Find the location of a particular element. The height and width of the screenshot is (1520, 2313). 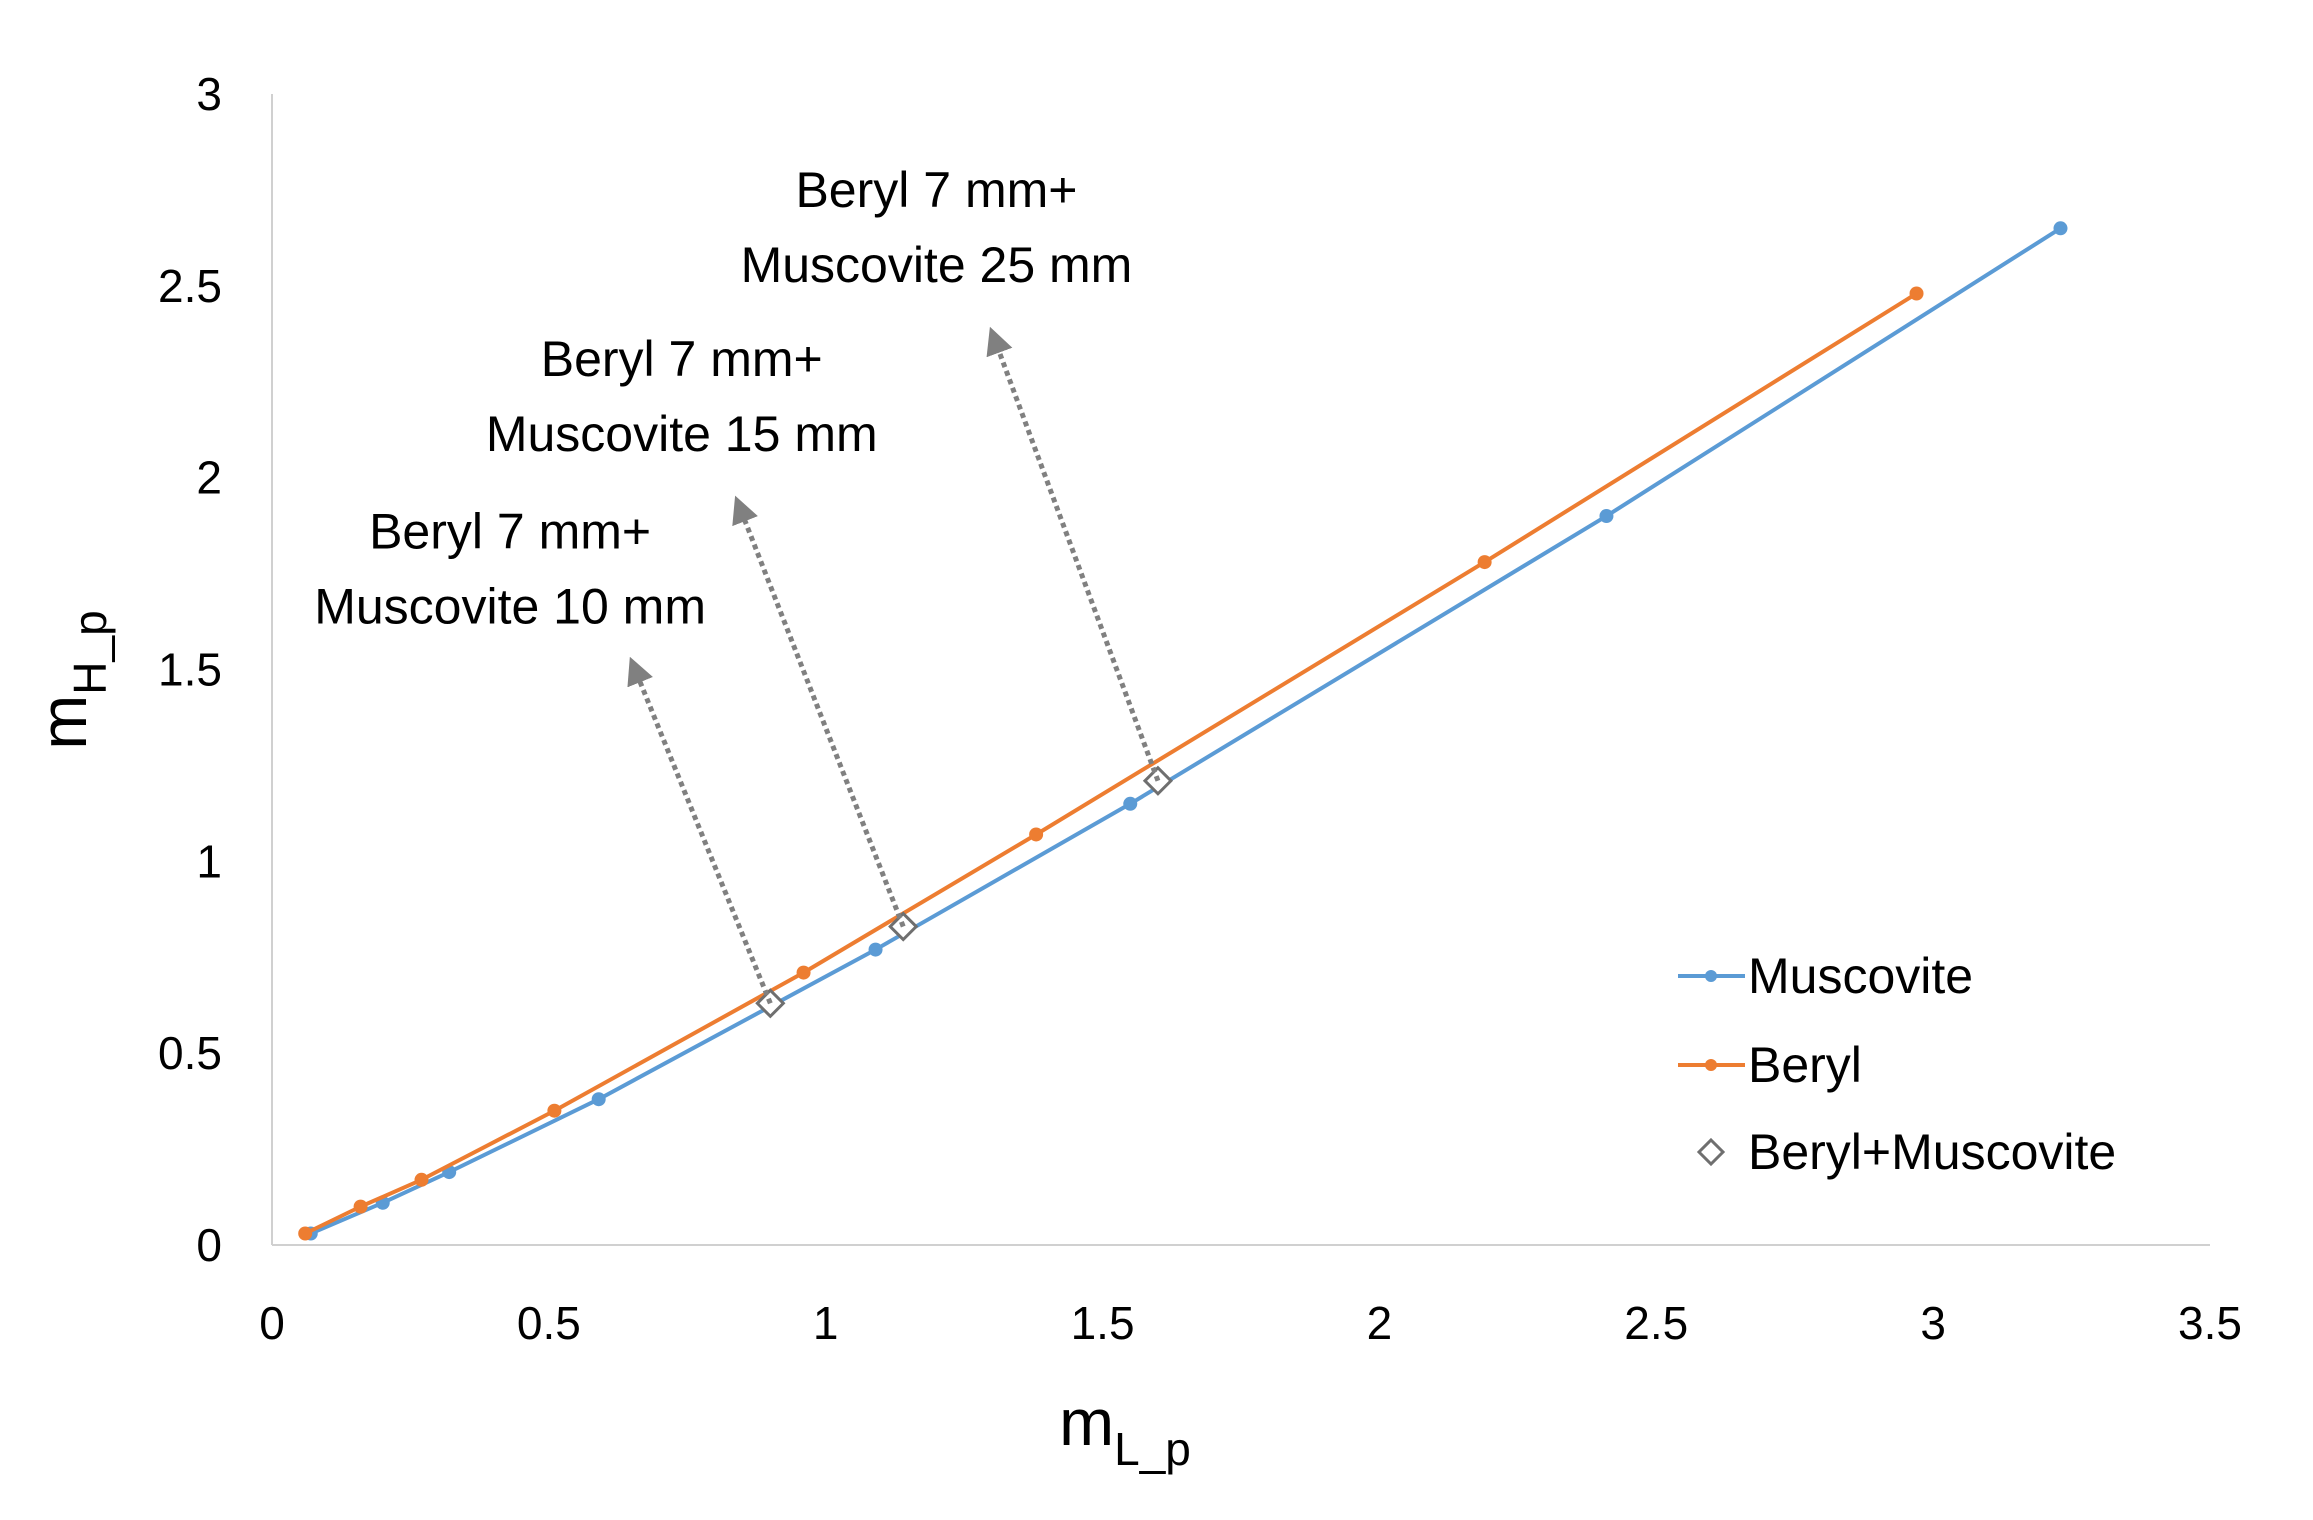

legend-marker-beryl-muscovite is located at coordinates (1711, 1152).